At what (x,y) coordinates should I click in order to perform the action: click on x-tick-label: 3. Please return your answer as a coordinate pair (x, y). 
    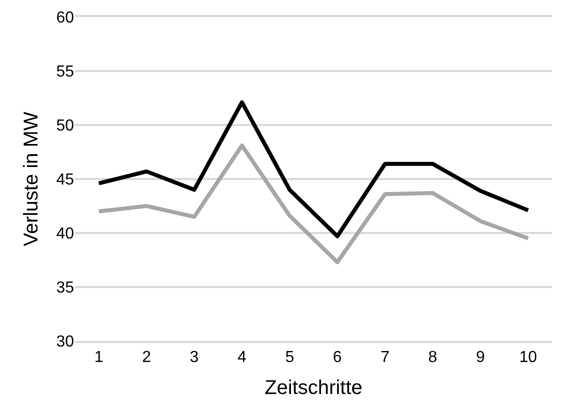
    Looking at the image, I should click on (194, 357).